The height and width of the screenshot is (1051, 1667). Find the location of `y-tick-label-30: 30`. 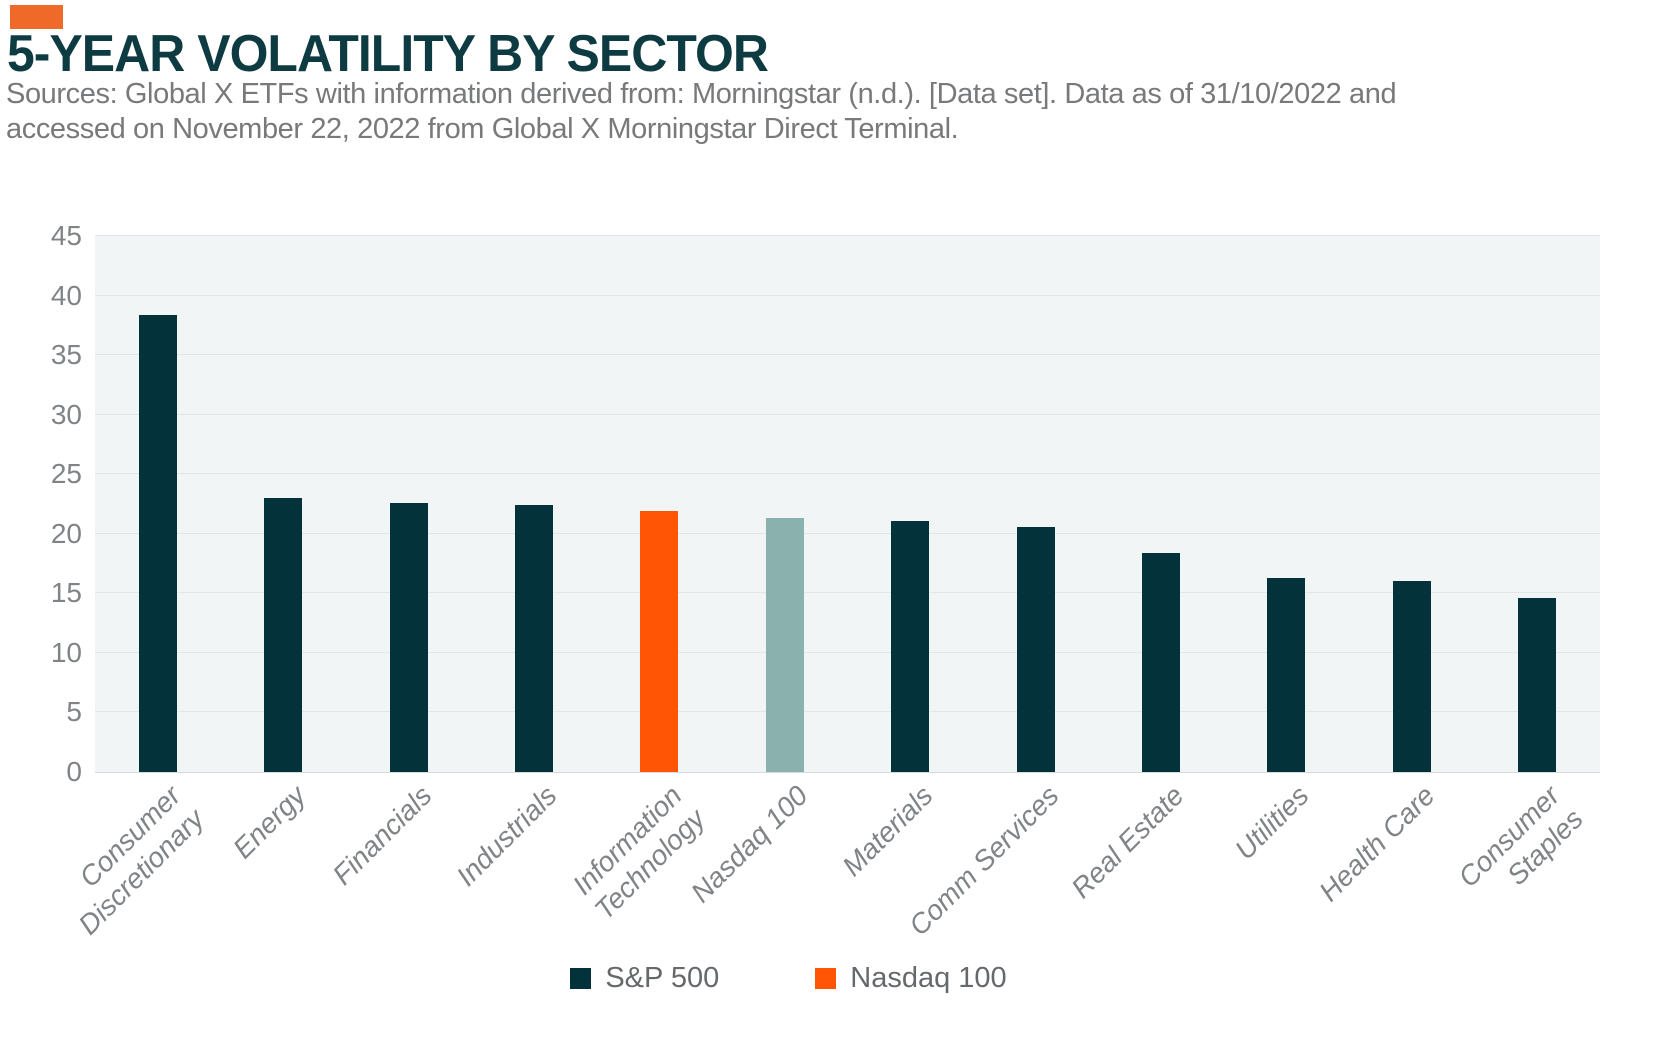

y-tick-label-30: 30 is located at coordinates (66, 414).